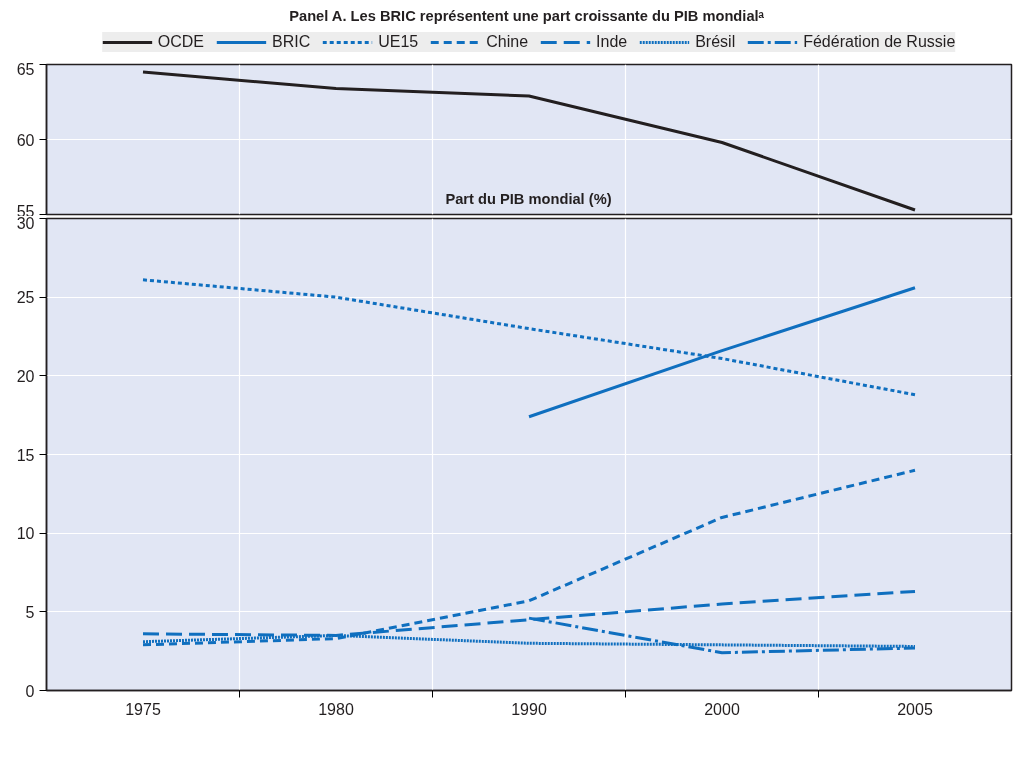 The width and height of the screenshot is (1015, 783). Describe the element at coordinates (915, 709) in the screenshot. I see `x-tick-label: 2005` at that location.